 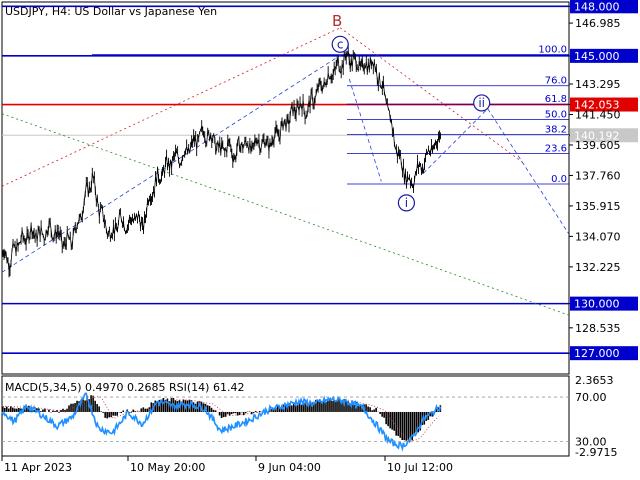 I want to click on fib-label-38.2: 38.2, so click(x=556, y=130).